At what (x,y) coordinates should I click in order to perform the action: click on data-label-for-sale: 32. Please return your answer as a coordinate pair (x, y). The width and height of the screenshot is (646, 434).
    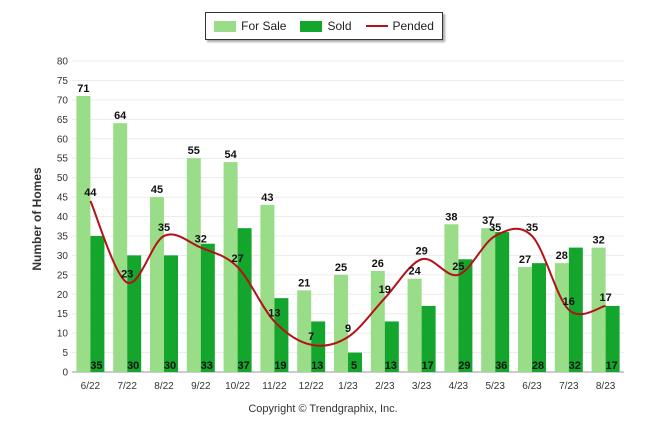
    Looking at the image, I should click on (598, 241).